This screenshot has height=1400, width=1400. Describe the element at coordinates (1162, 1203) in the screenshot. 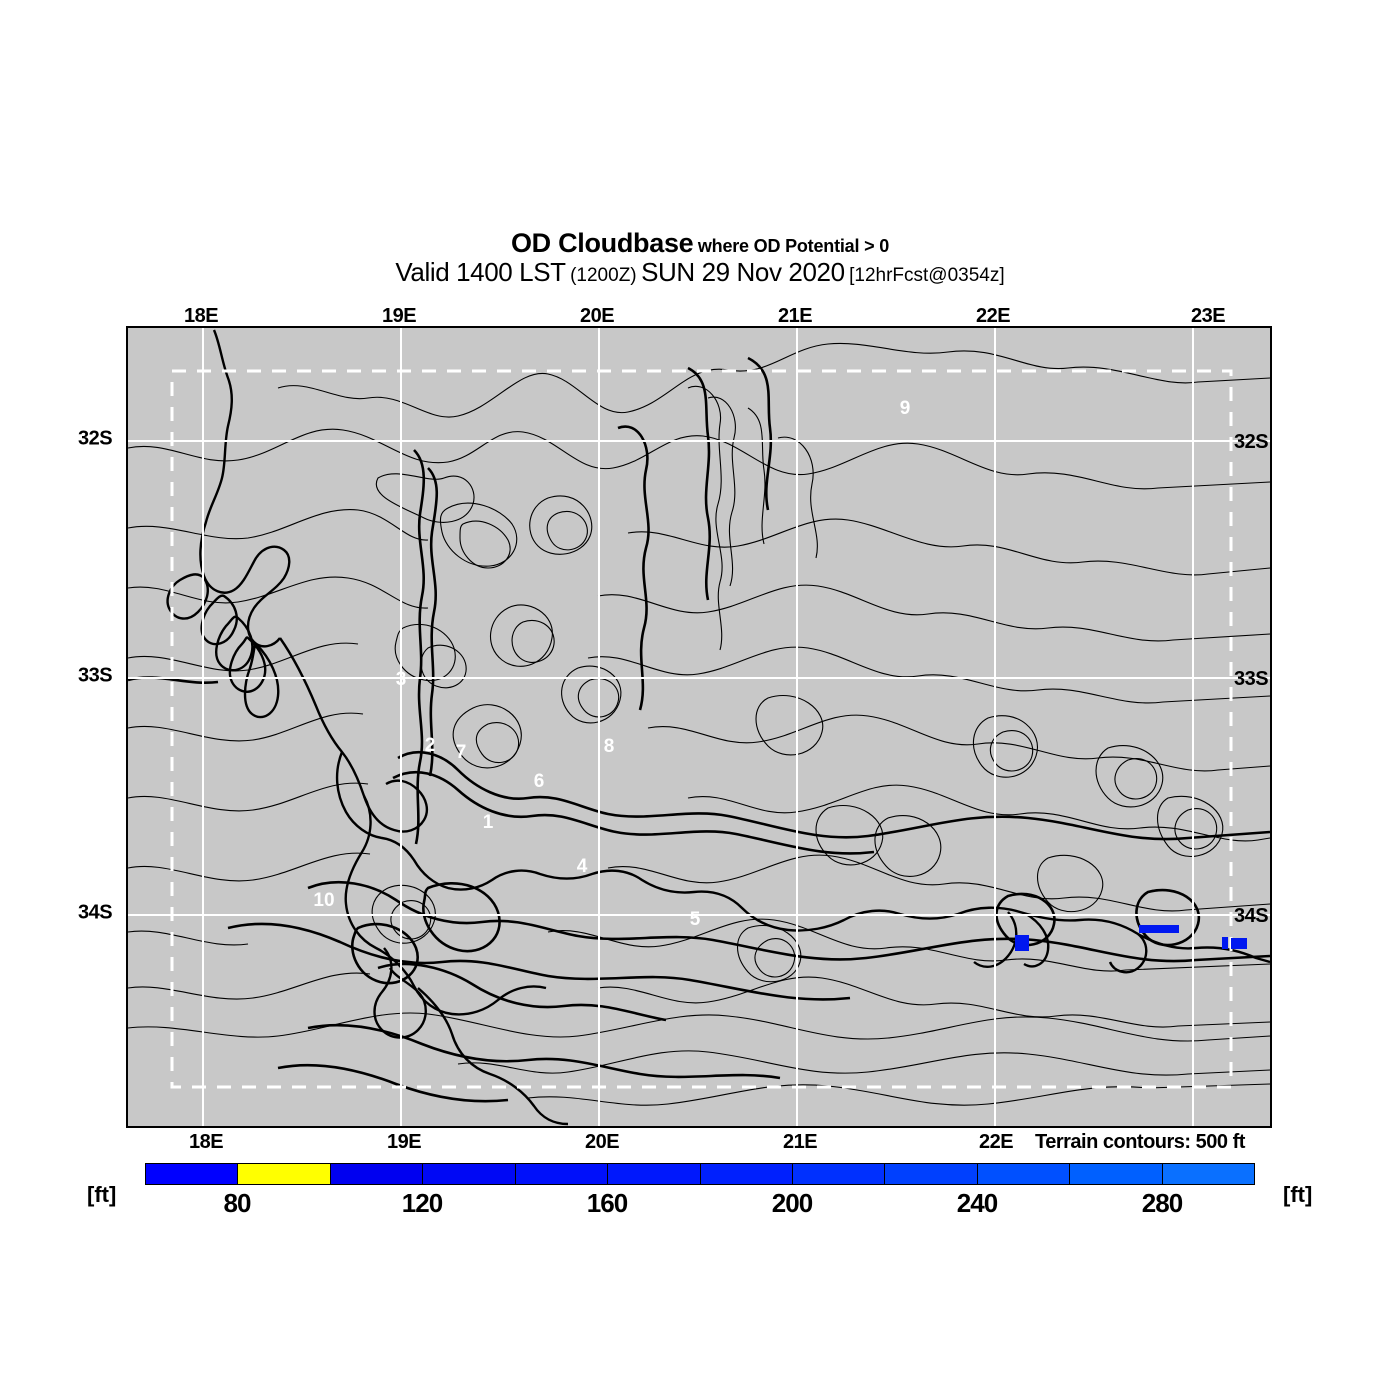

I see `colorbar-tick-280: 280` at that location.